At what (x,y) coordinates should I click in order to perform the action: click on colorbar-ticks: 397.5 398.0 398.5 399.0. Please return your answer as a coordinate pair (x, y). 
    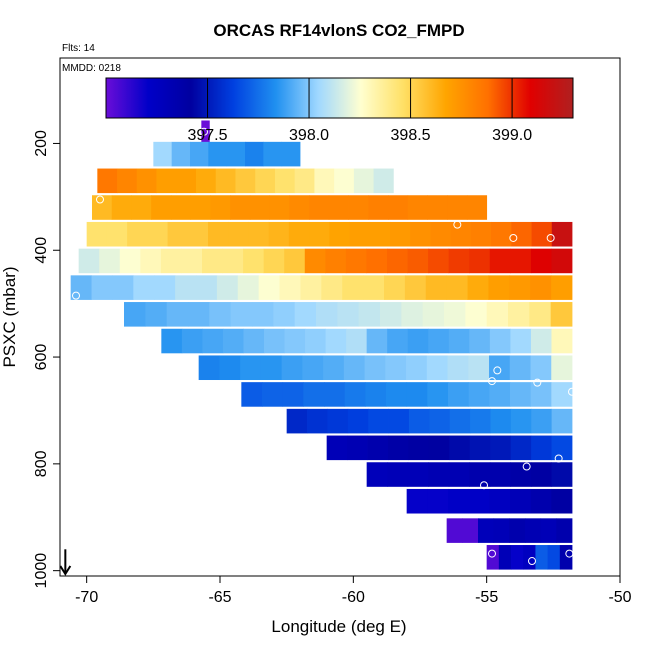
    Looking at the image, I should click on (359, 111).